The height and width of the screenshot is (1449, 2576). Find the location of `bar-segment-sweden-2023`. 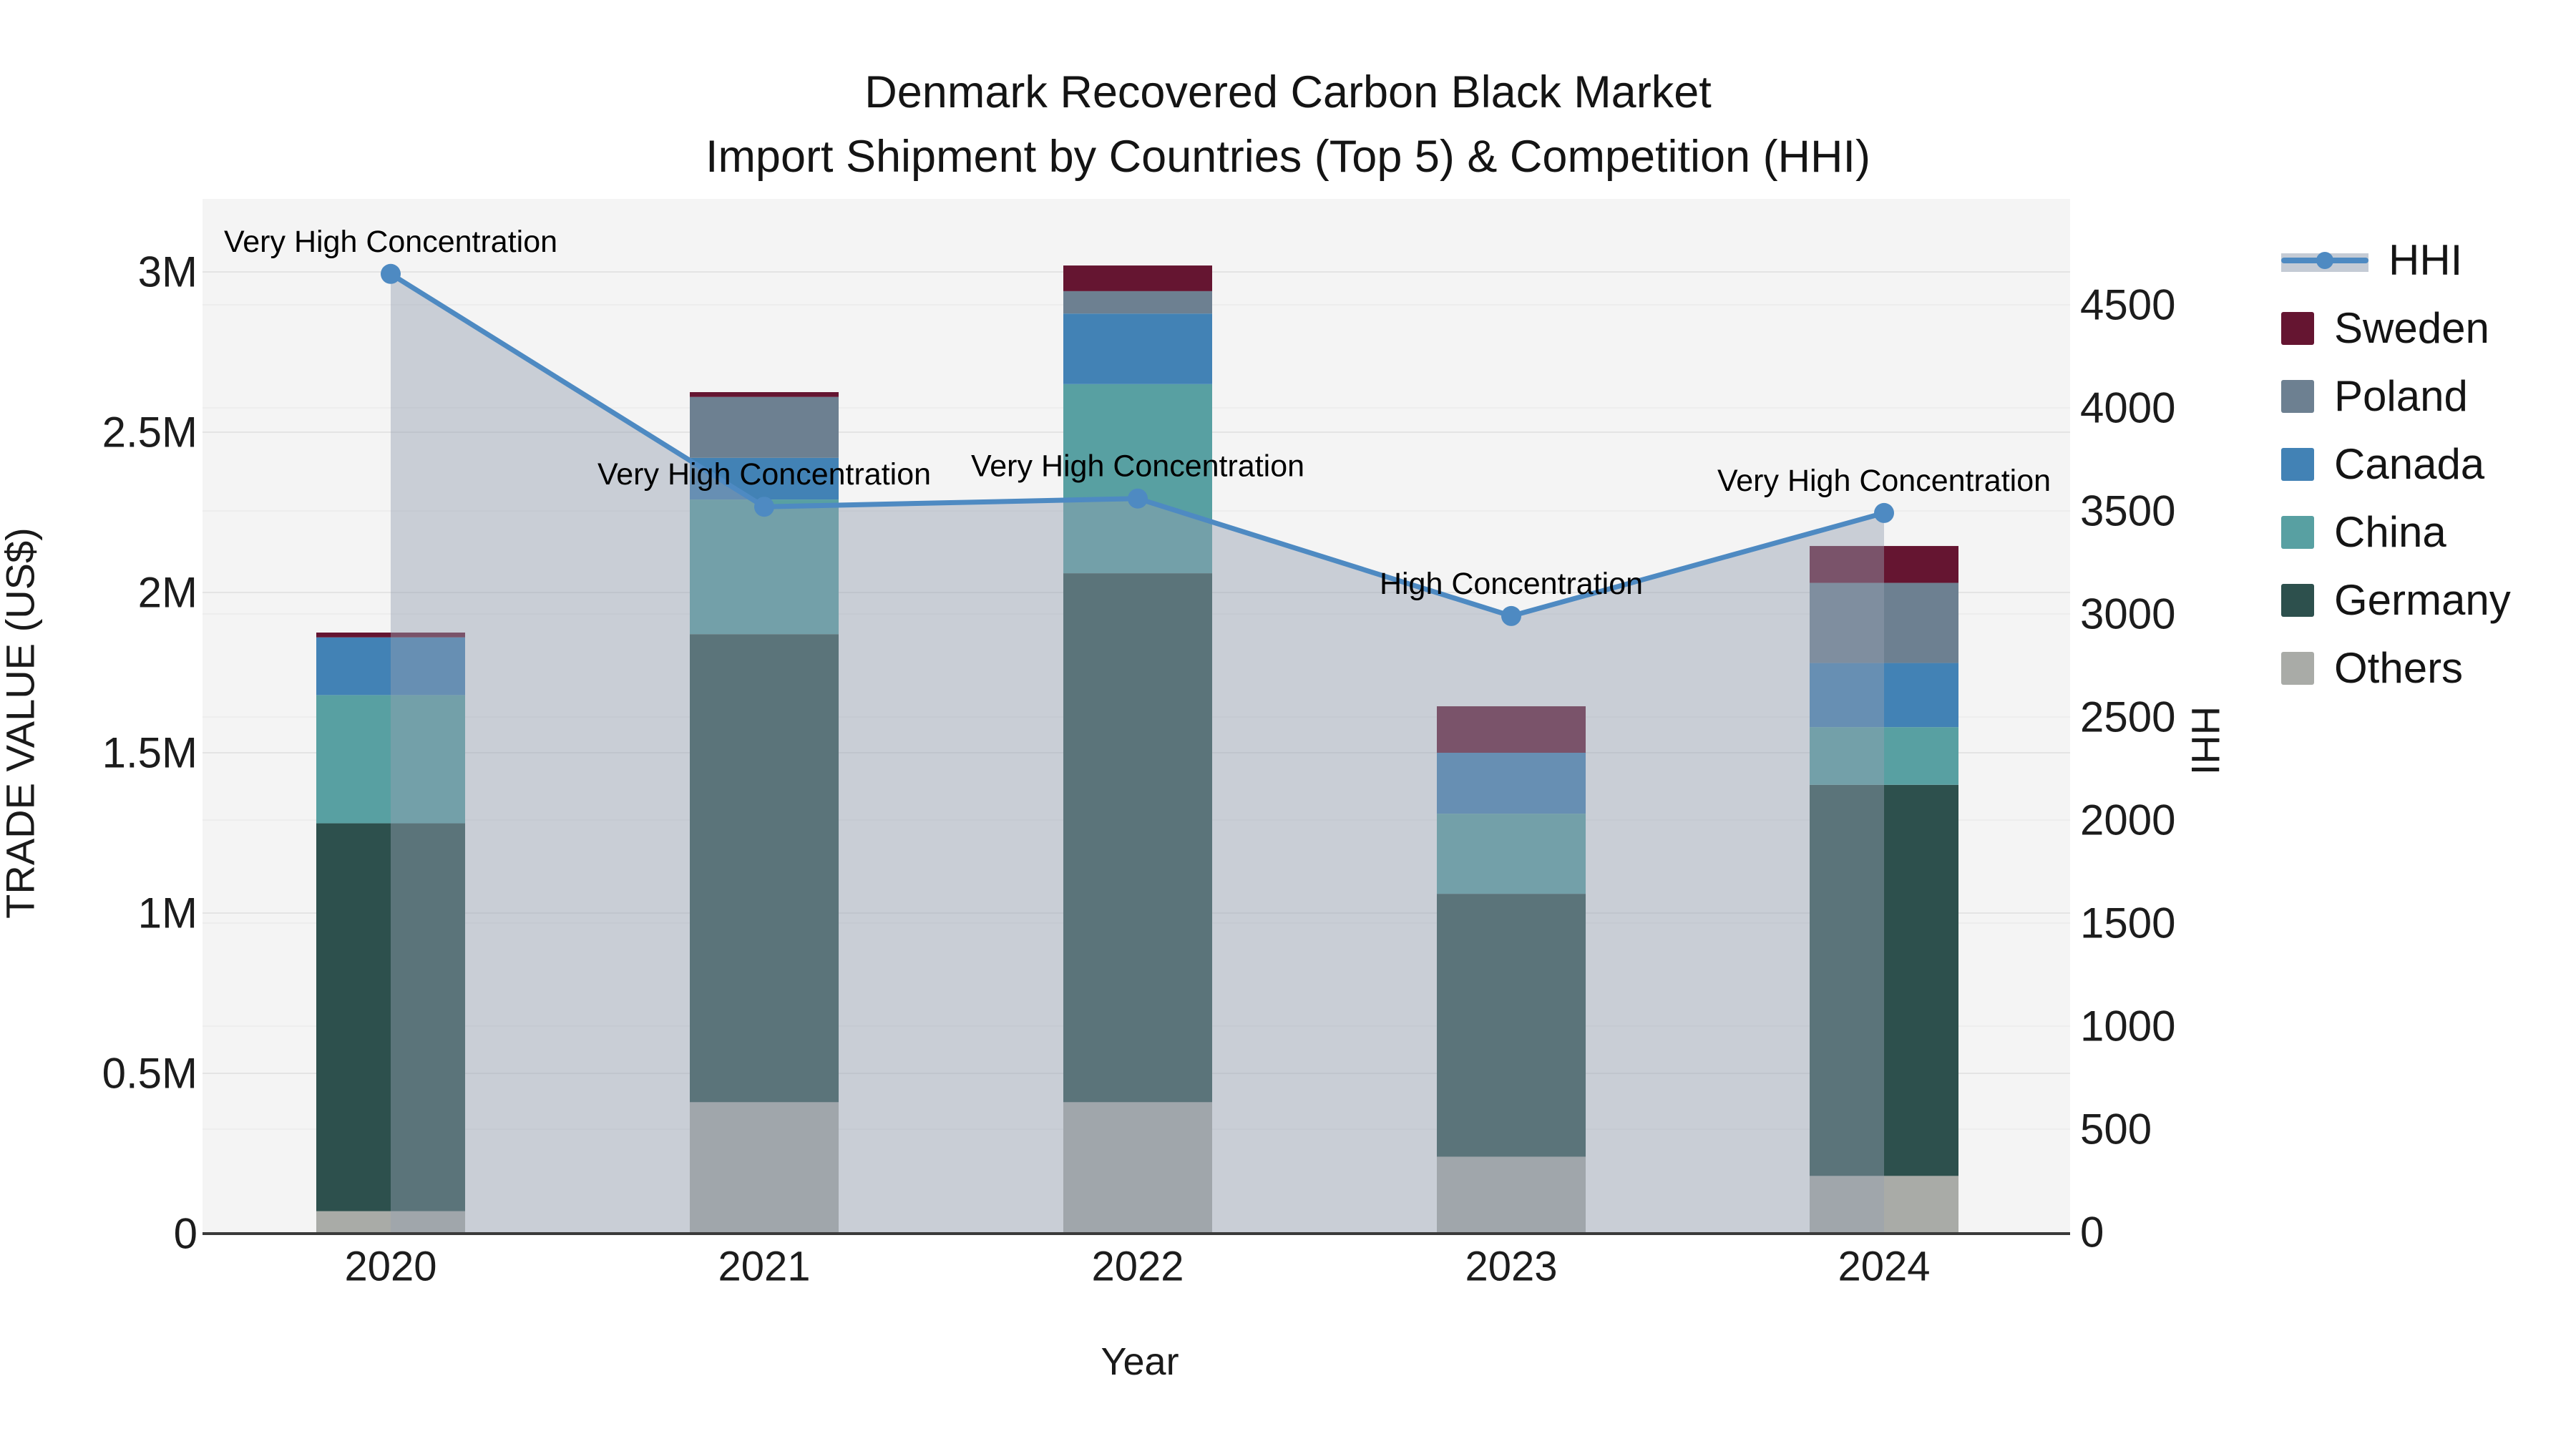

bar-segment-sweden-2023 is located at coordinates (1512, 729).